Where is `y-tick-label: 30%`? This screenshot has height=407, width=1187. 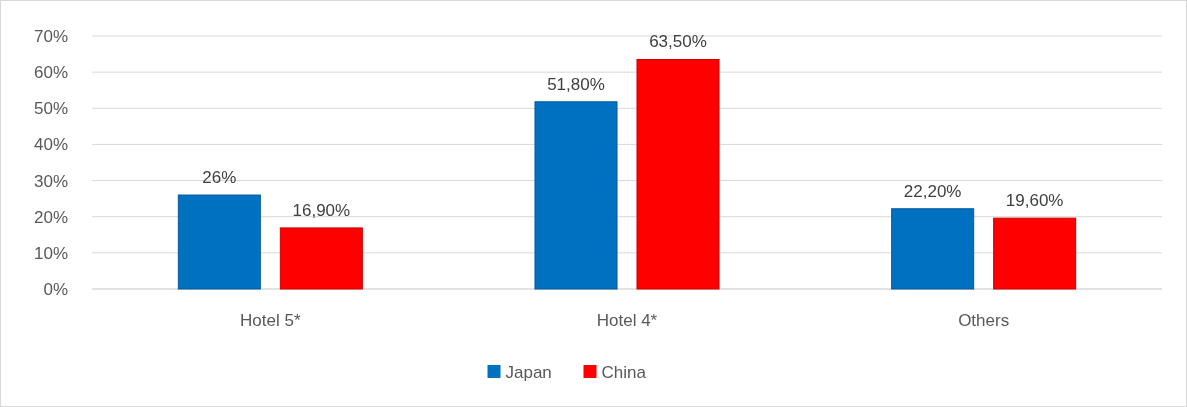 y-tick-label: 30% is located at coordinates (50, 181).